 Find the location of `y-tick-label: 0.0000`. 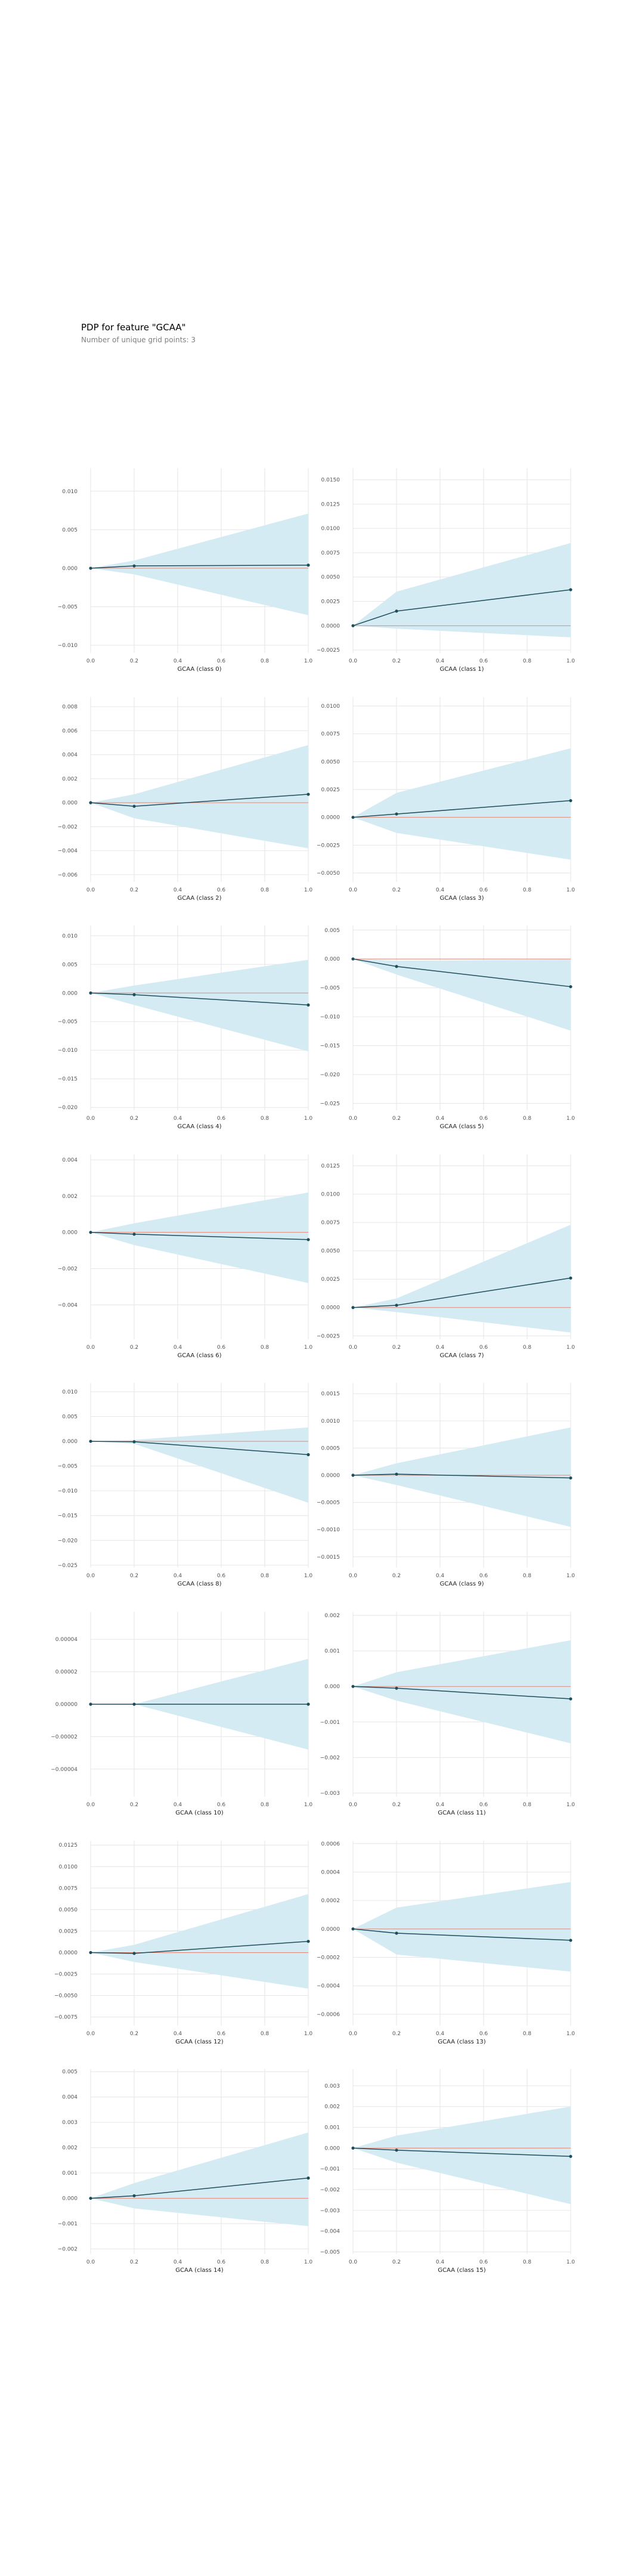

y-tick-label: 0.0000 is located at coordinates (331, 818).